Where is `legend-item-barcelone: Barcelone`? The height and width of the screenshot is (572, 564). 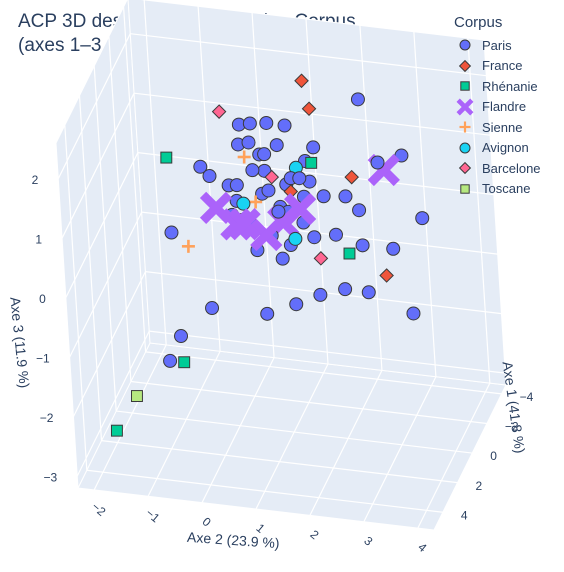 legend-item-barcelone: Barcelone is located at coordinates (494, 168).